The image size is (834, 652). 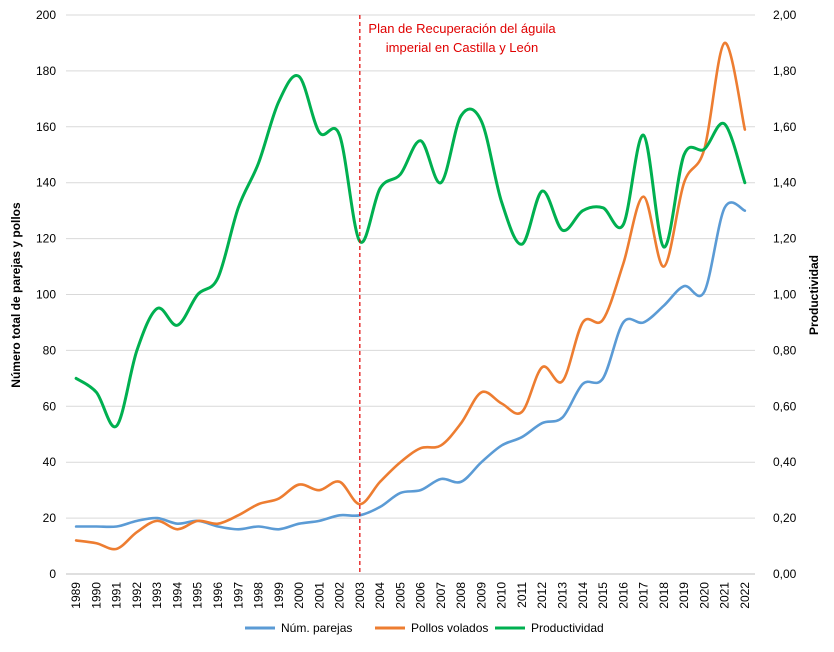 What do you see at coordinates (745, 595) in the screenshot?
I see `x-tick-label: 2022` at bounding box center [745, 595].